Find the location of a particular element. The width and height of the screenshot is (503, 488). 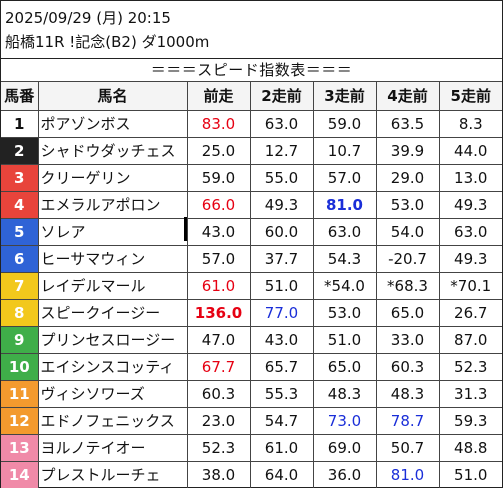

horse-name-cell: シャドウダッチェス is located at coordinates (112, 151).